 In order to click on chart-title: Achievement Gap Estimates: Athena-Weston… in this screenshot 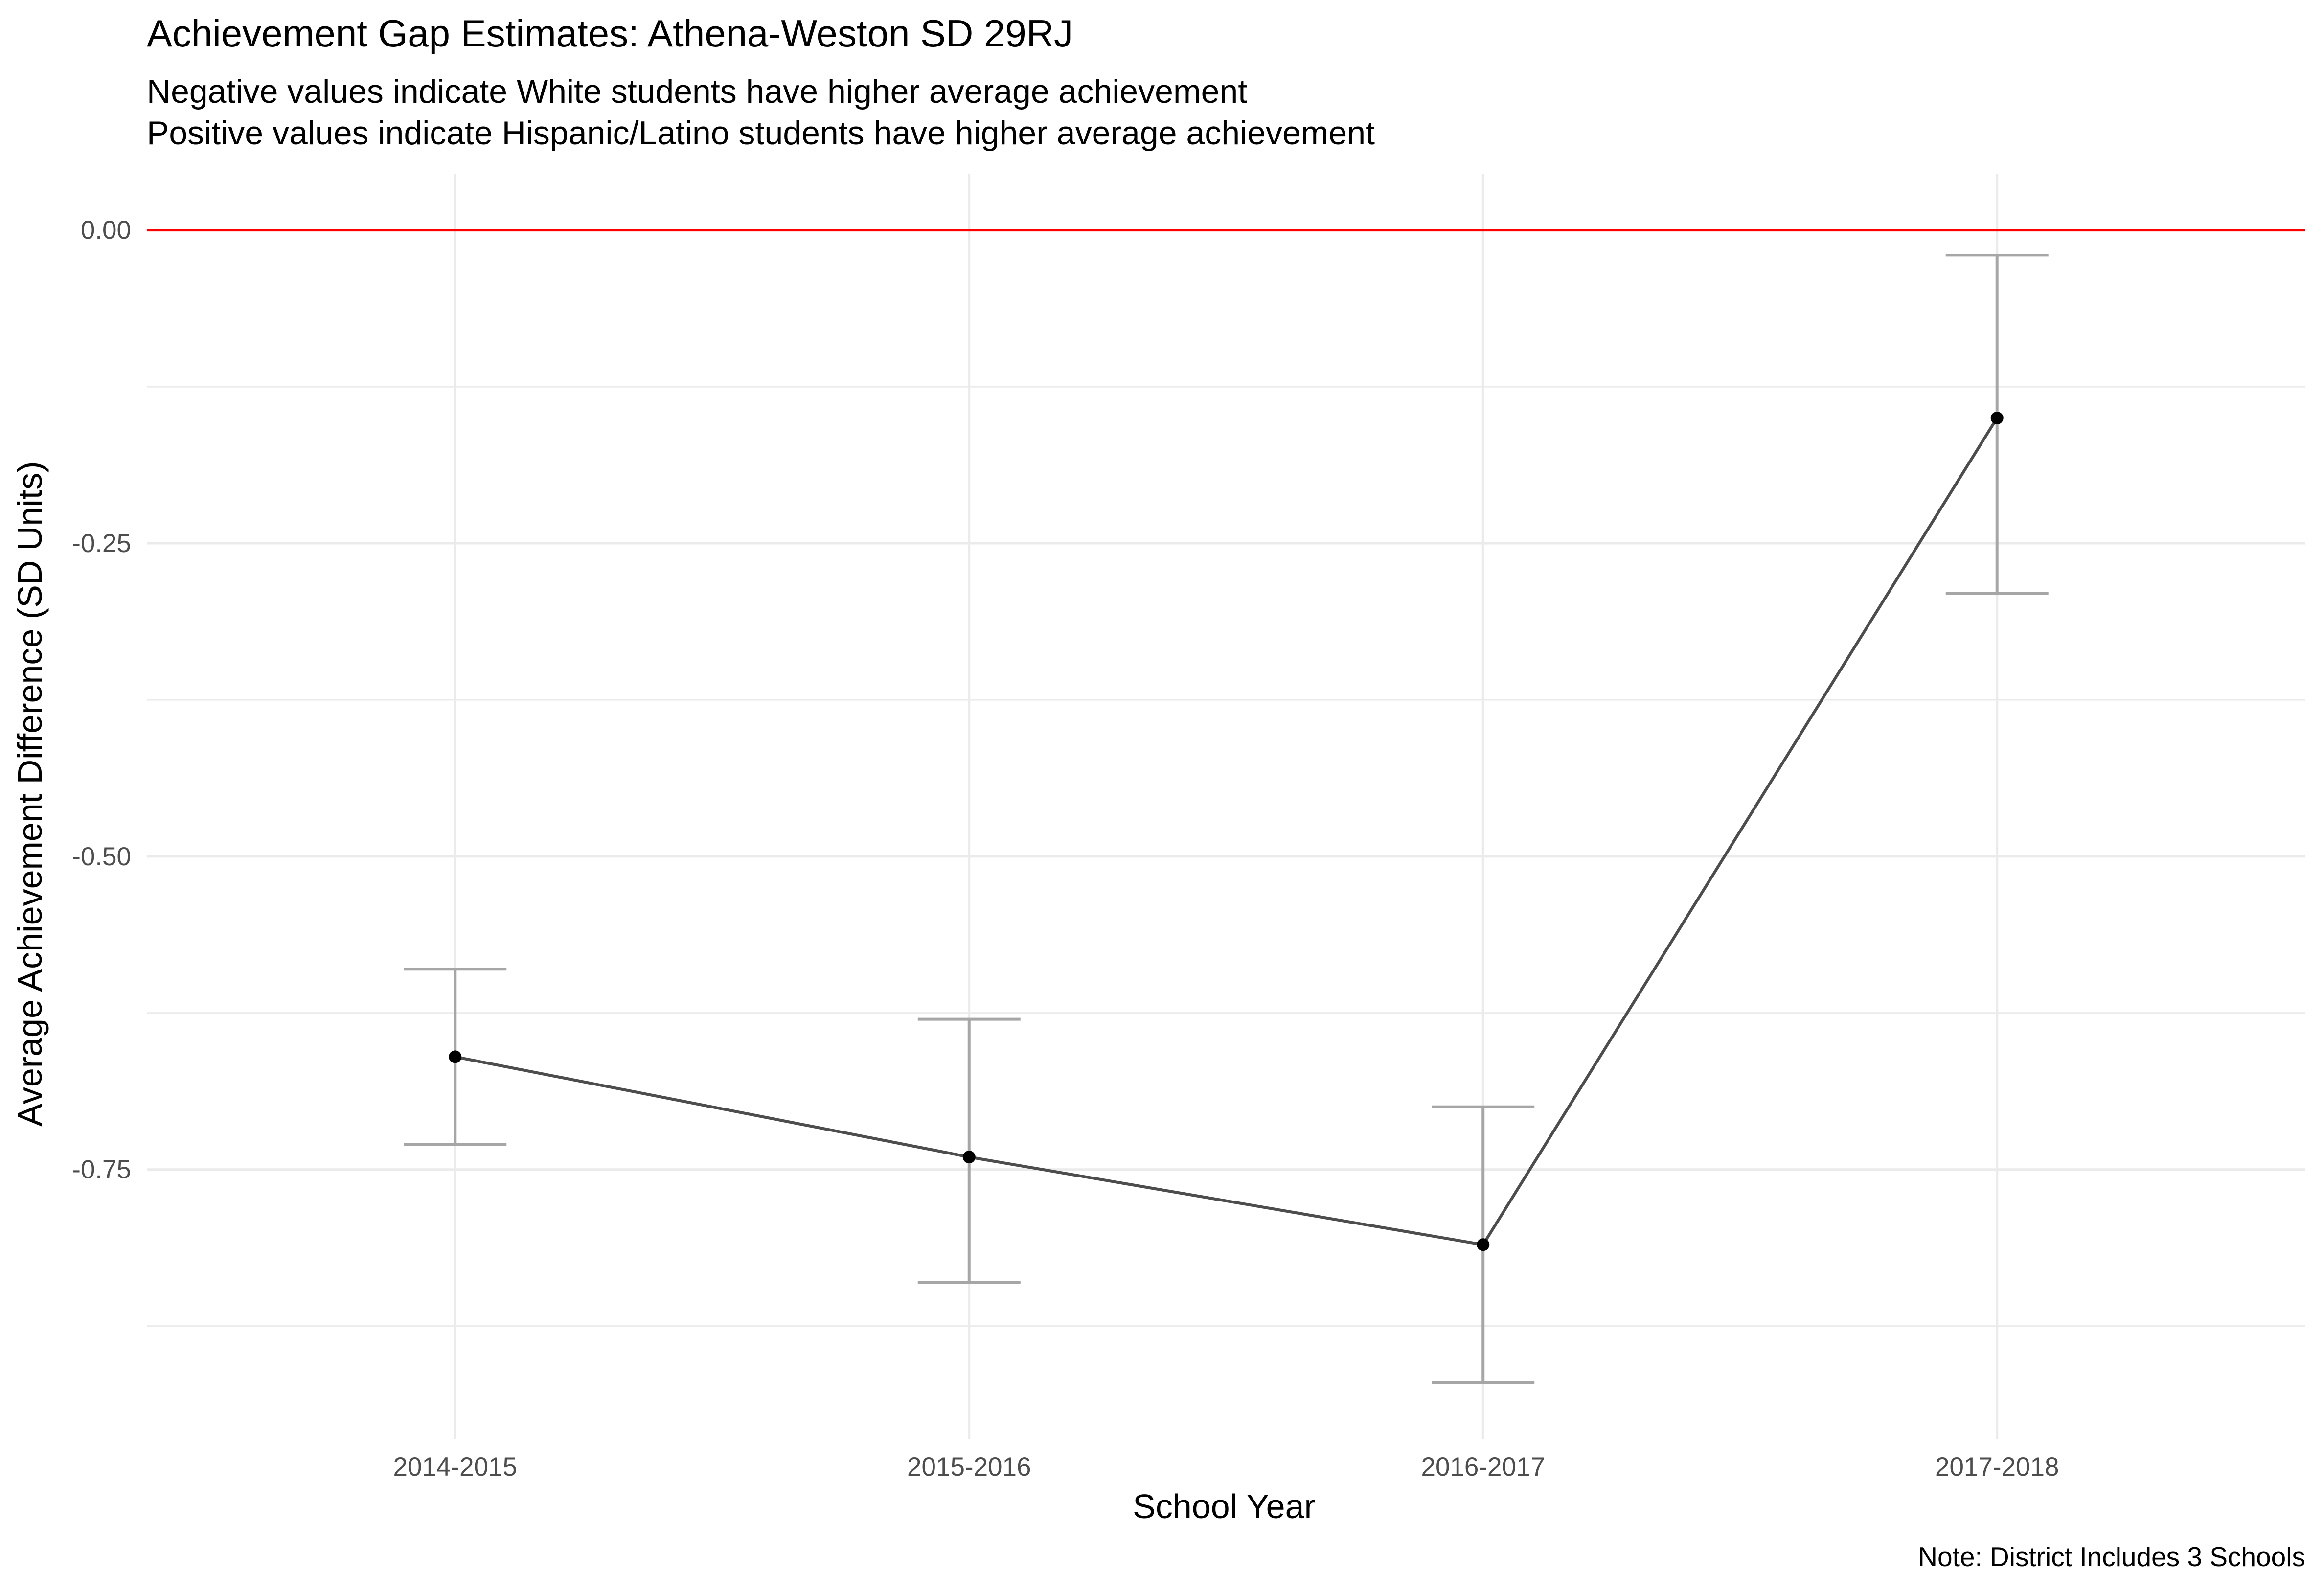, I will do `click(610, 33)`.